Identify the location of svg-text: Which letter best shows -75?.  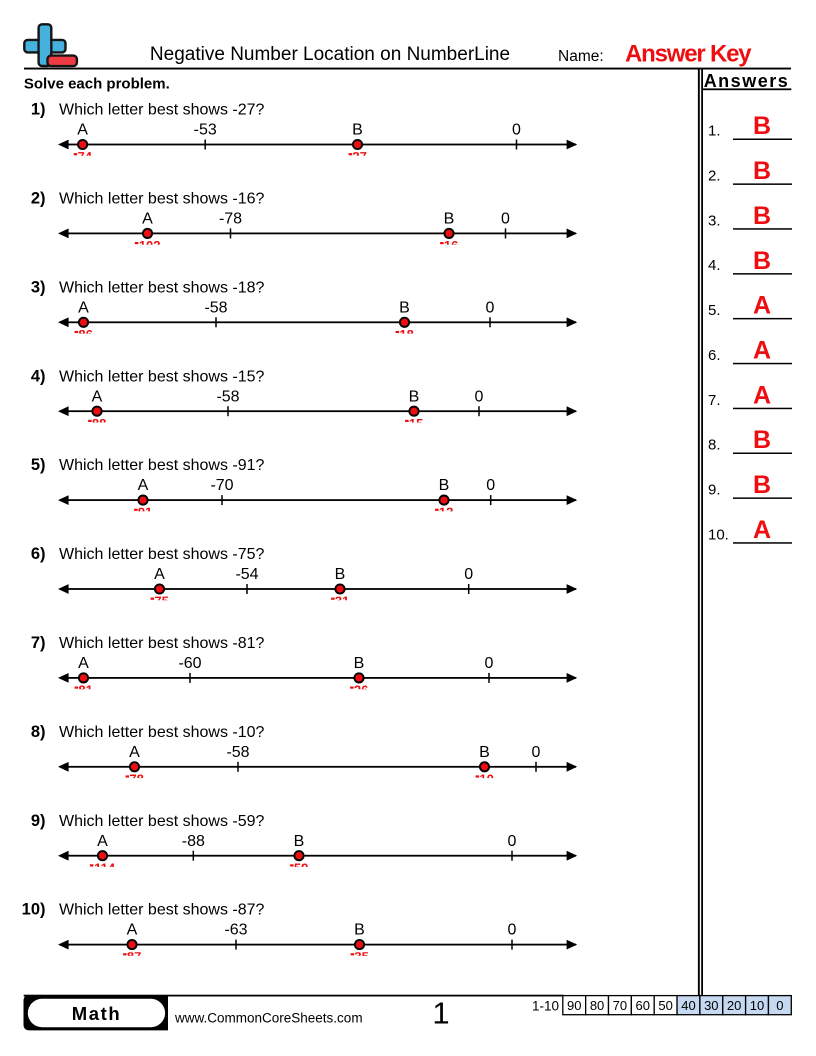
(162, 554).